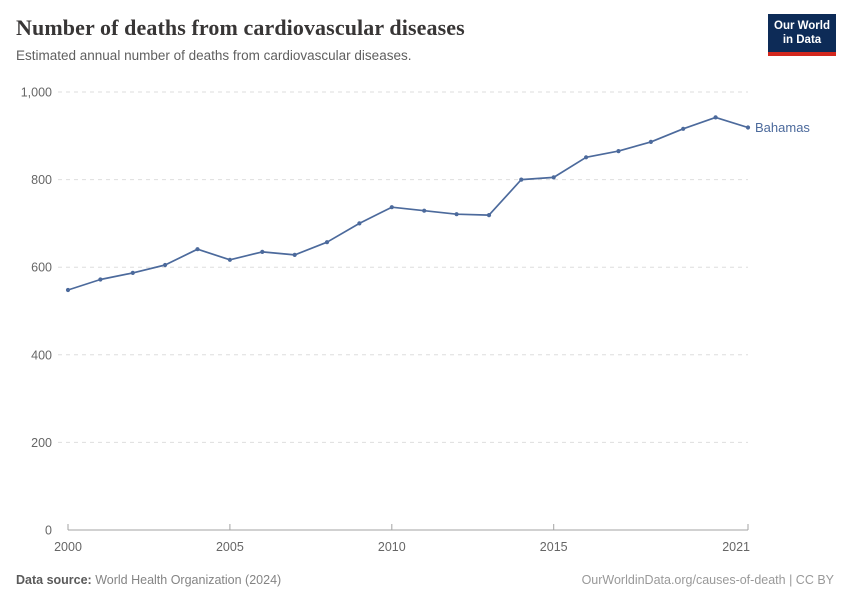 The height and width of the screenshot is (600, 850). What do you see at coordinates (553, 177) in the screenshot?
I see `data-point-2015` at bounding box center [553, 177].